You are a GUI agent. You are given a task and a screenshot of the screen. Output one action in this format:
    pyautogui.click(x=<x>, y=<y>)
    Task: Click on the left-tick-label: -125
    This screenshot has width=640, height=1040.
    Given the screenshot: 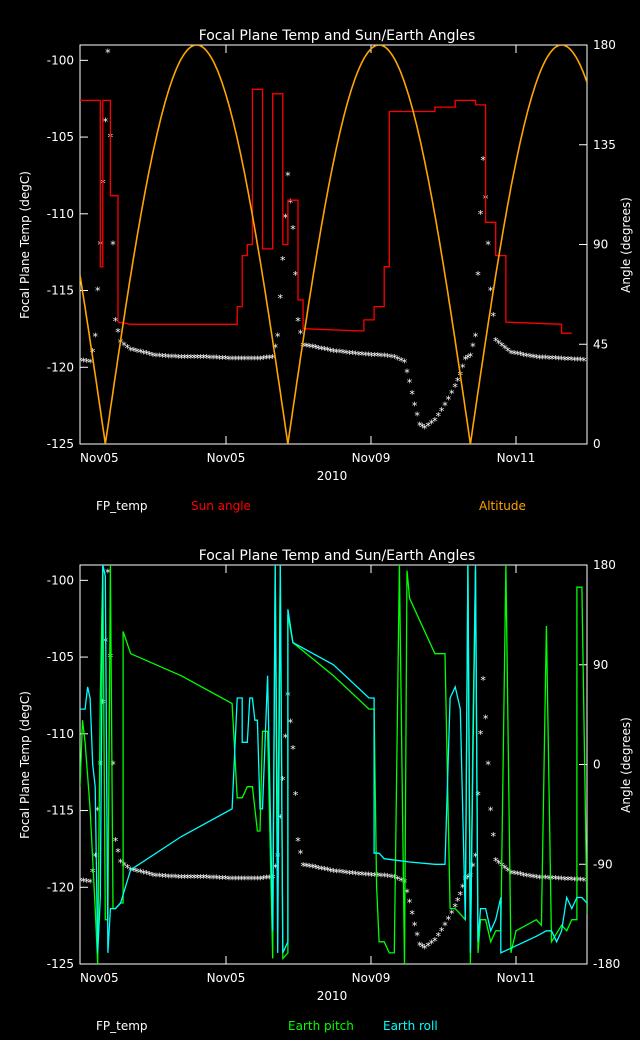 What is the action you would take?
    pyautogui.click(x=60, y=964)
    